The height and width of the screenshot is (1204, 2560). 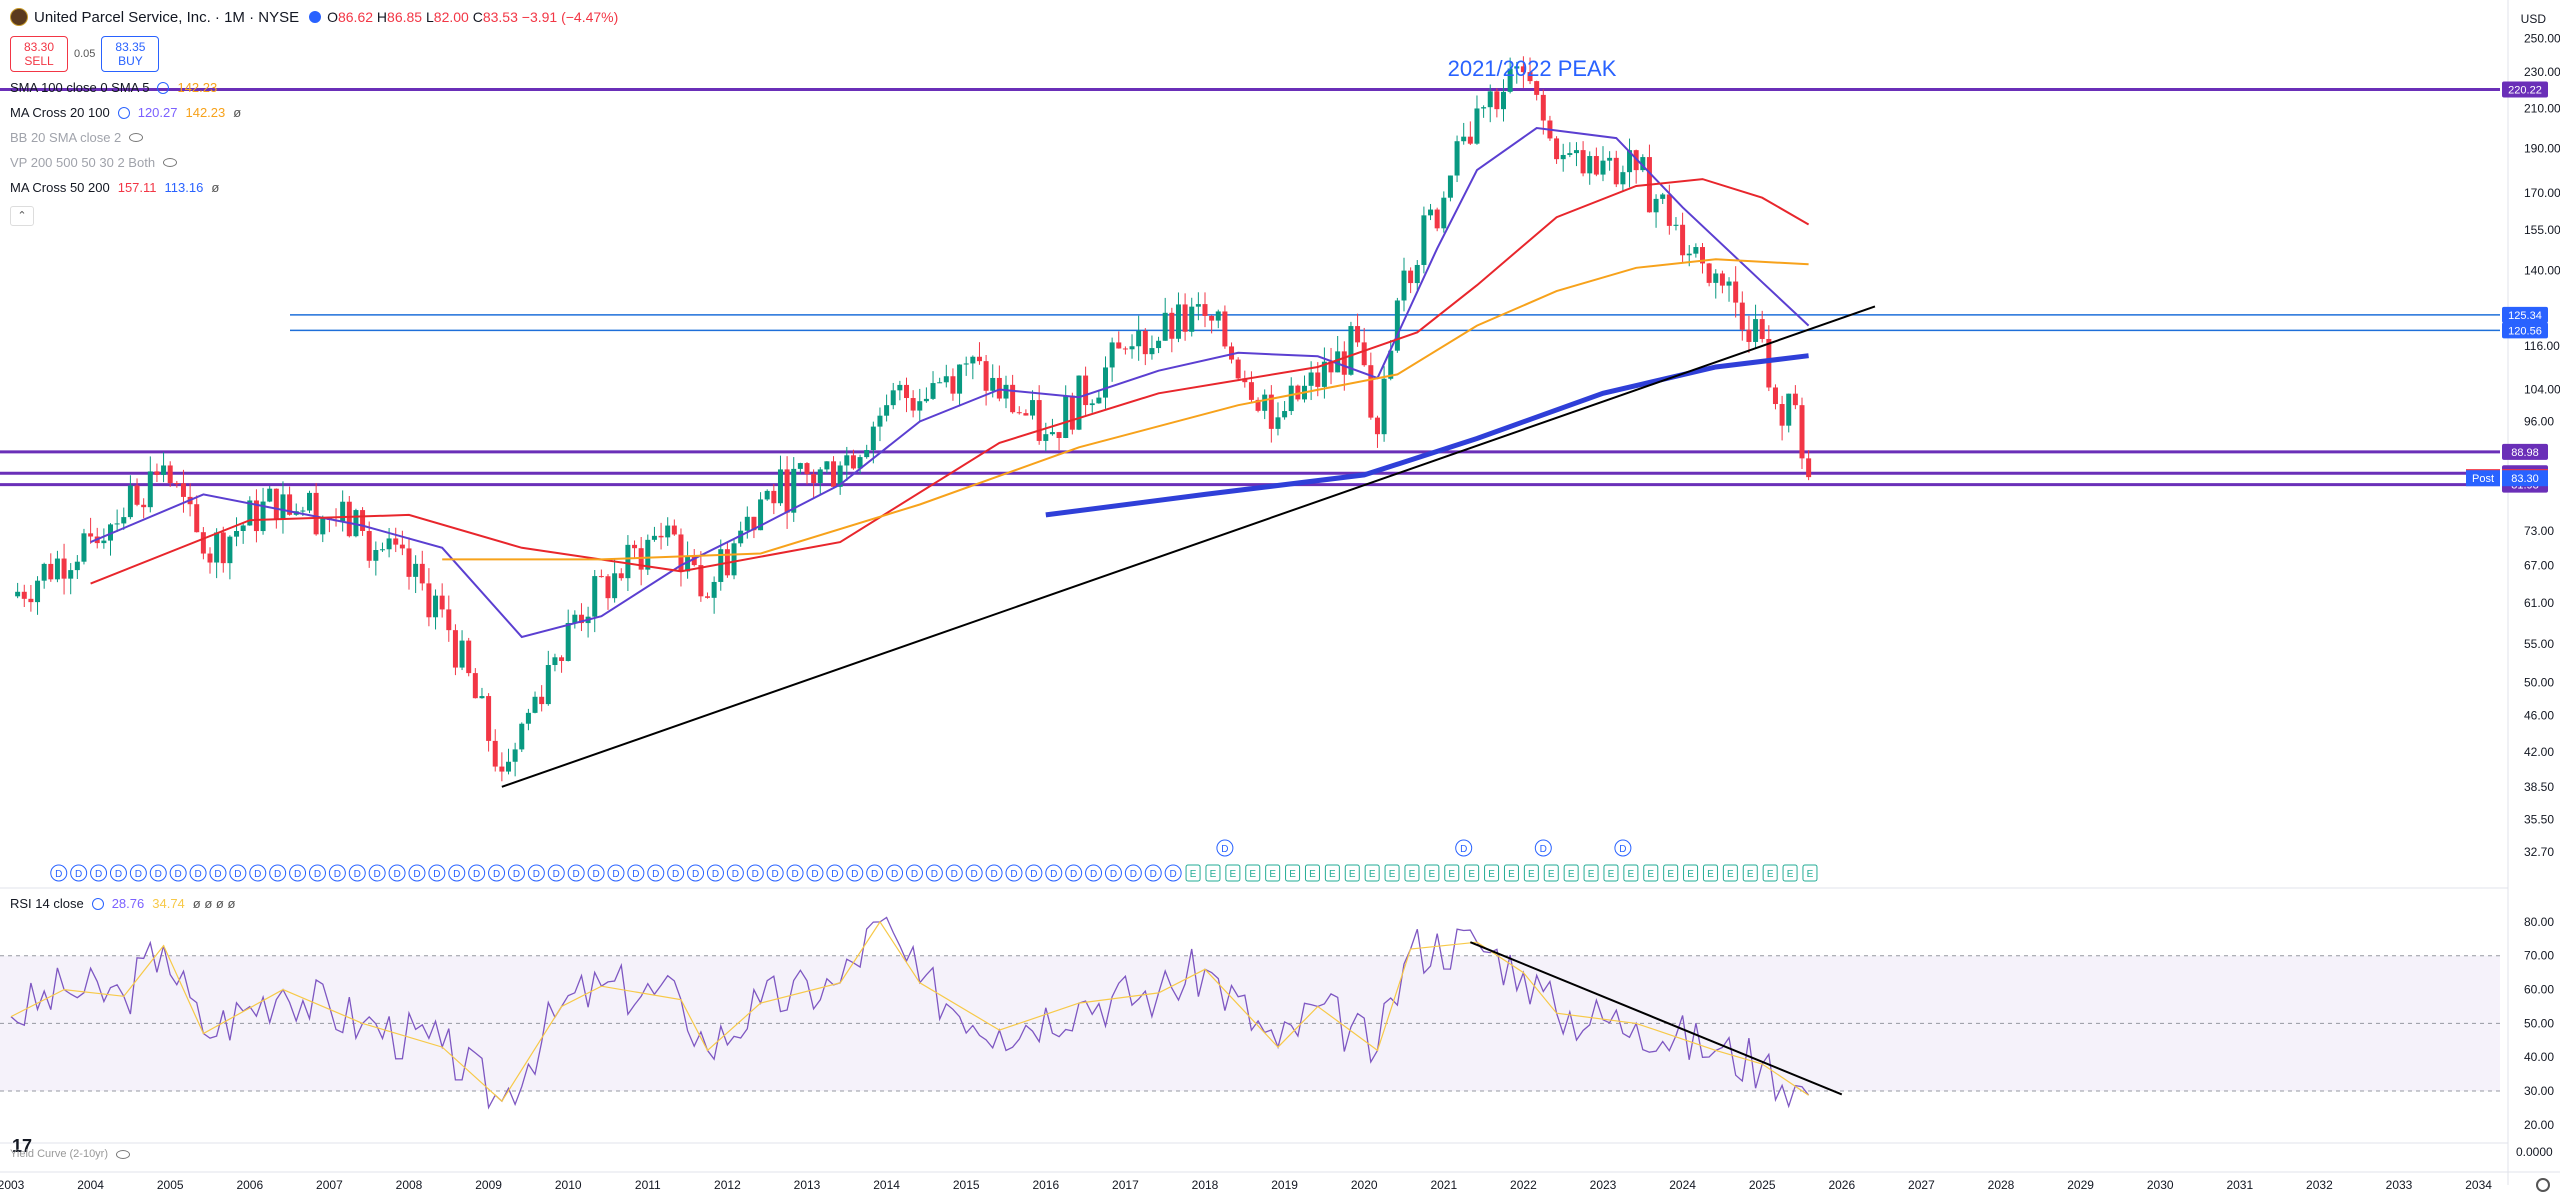 What do you see at coordinates (1427, 435) in the screenshot?
I see `moving-average-line` at bounding box center [1427, 435].